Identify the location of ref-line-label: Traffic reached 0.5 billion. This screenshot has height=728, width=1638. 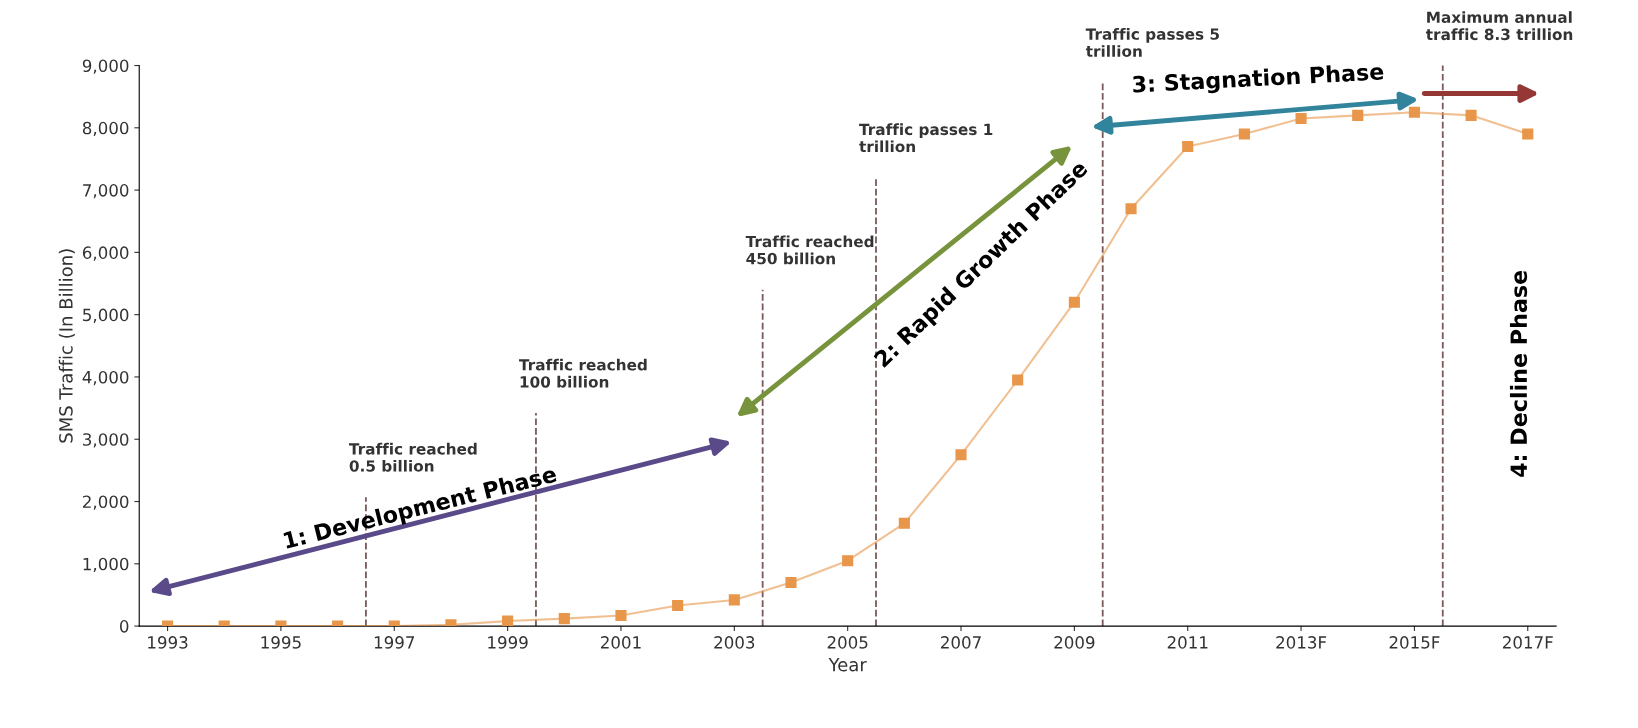
(413, 457).